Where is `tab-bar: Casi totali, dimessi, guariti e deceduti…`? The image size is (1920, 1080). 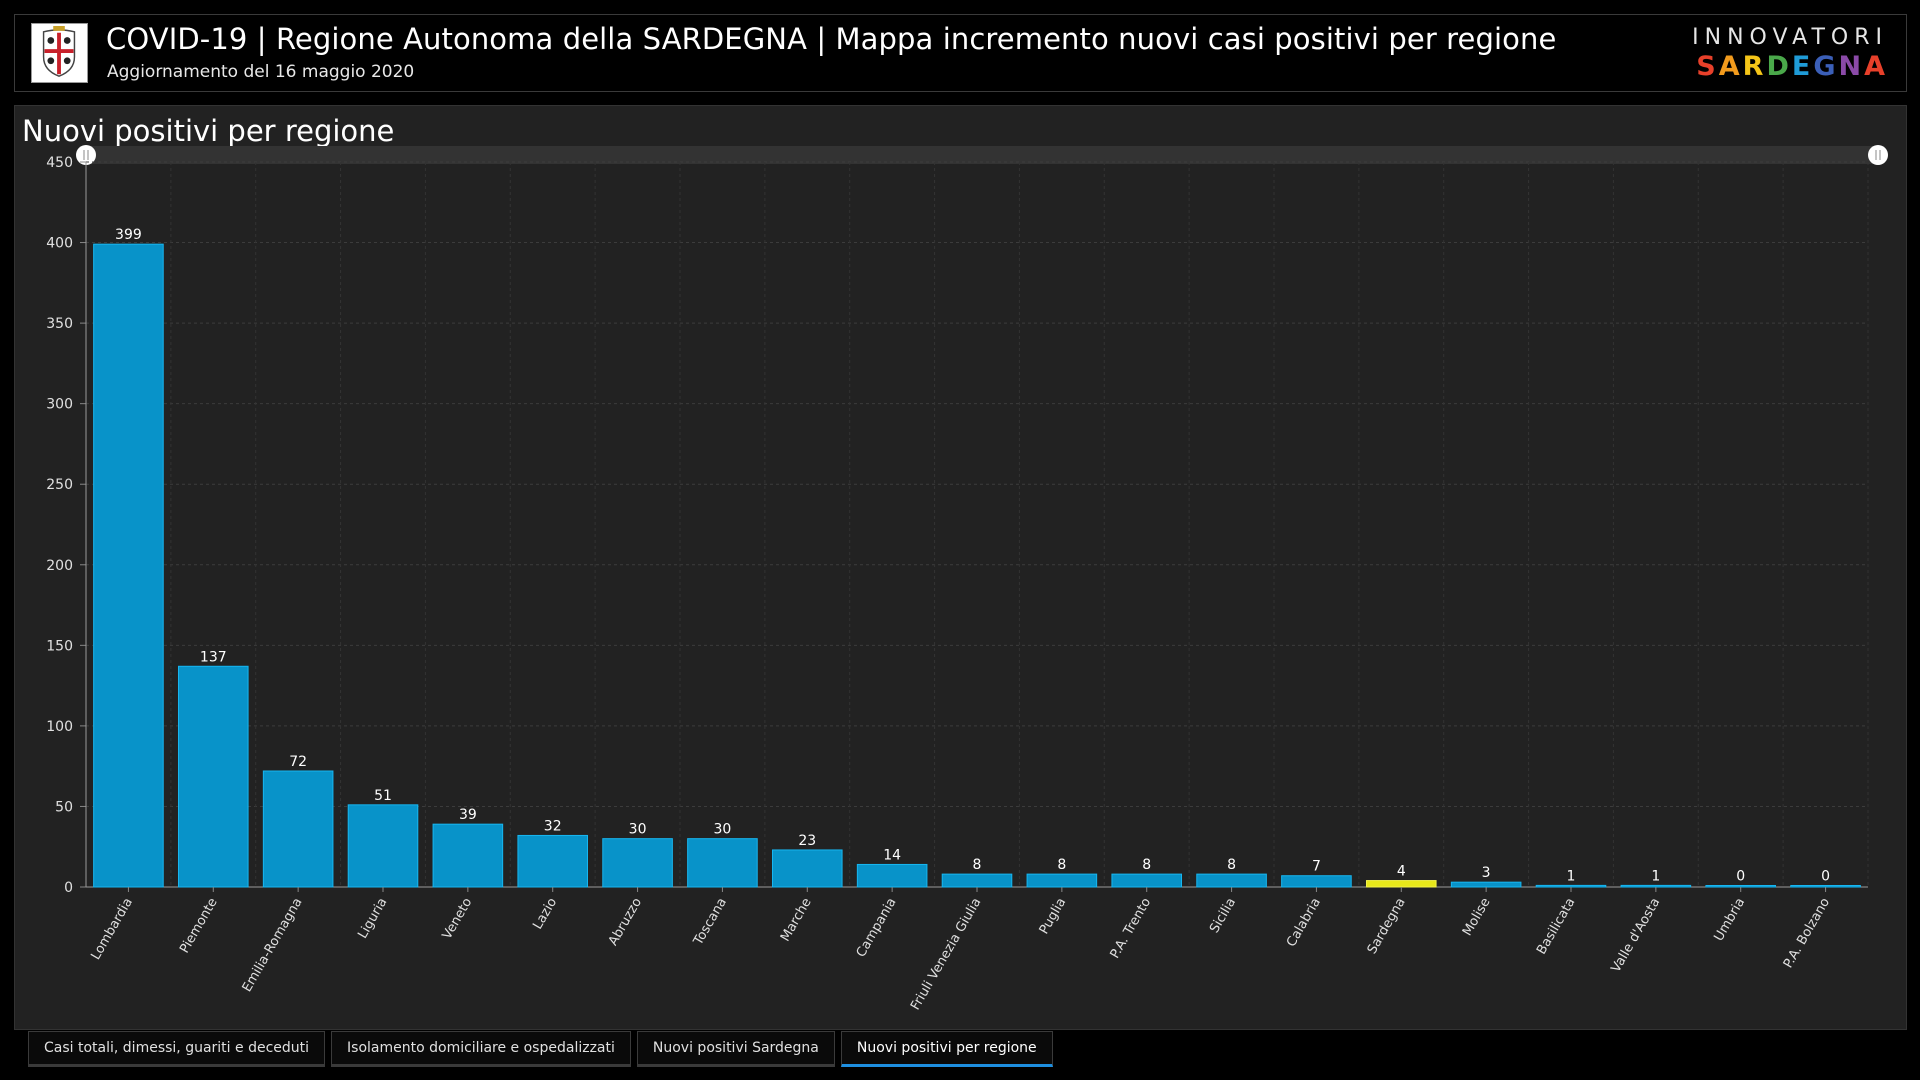
tab-bar: Casi totali, dimessi, guariti e deceduti… is located at coordinates (540, 1049).